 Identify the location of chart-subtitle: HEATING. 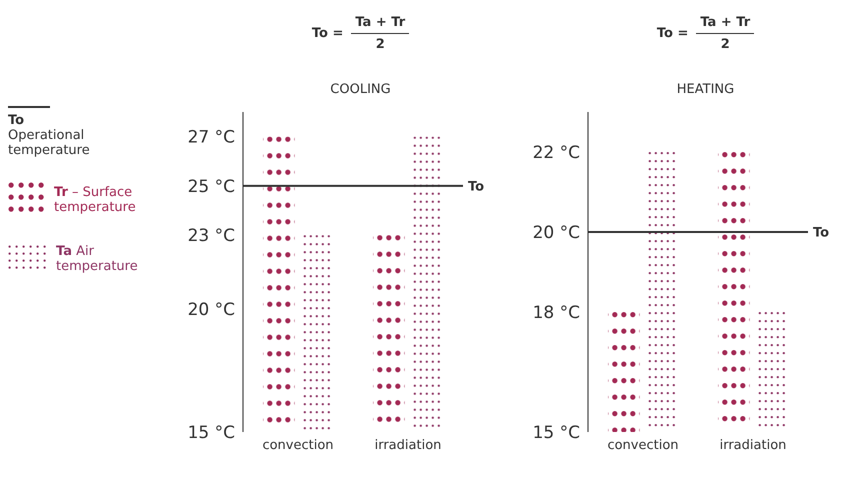
(706, 90).